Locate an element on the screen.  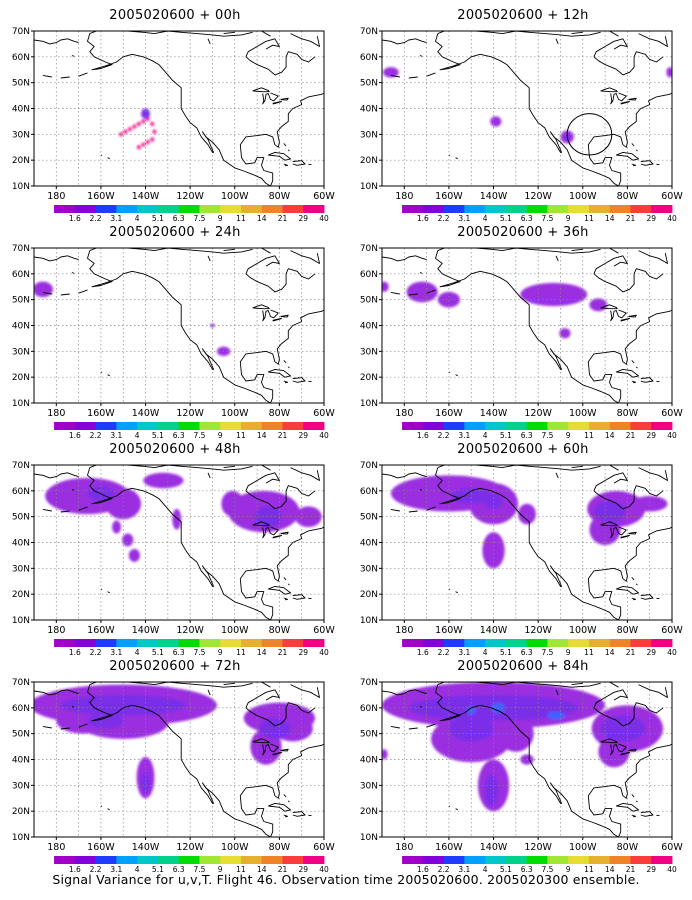
x-tick-label: 100W is located at coordinates (583, 630).